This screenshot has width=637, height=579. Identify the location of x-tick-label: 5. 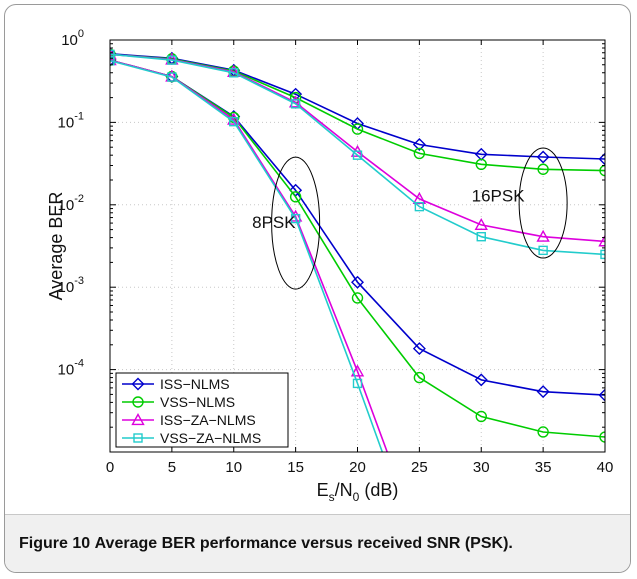
(172, 467).